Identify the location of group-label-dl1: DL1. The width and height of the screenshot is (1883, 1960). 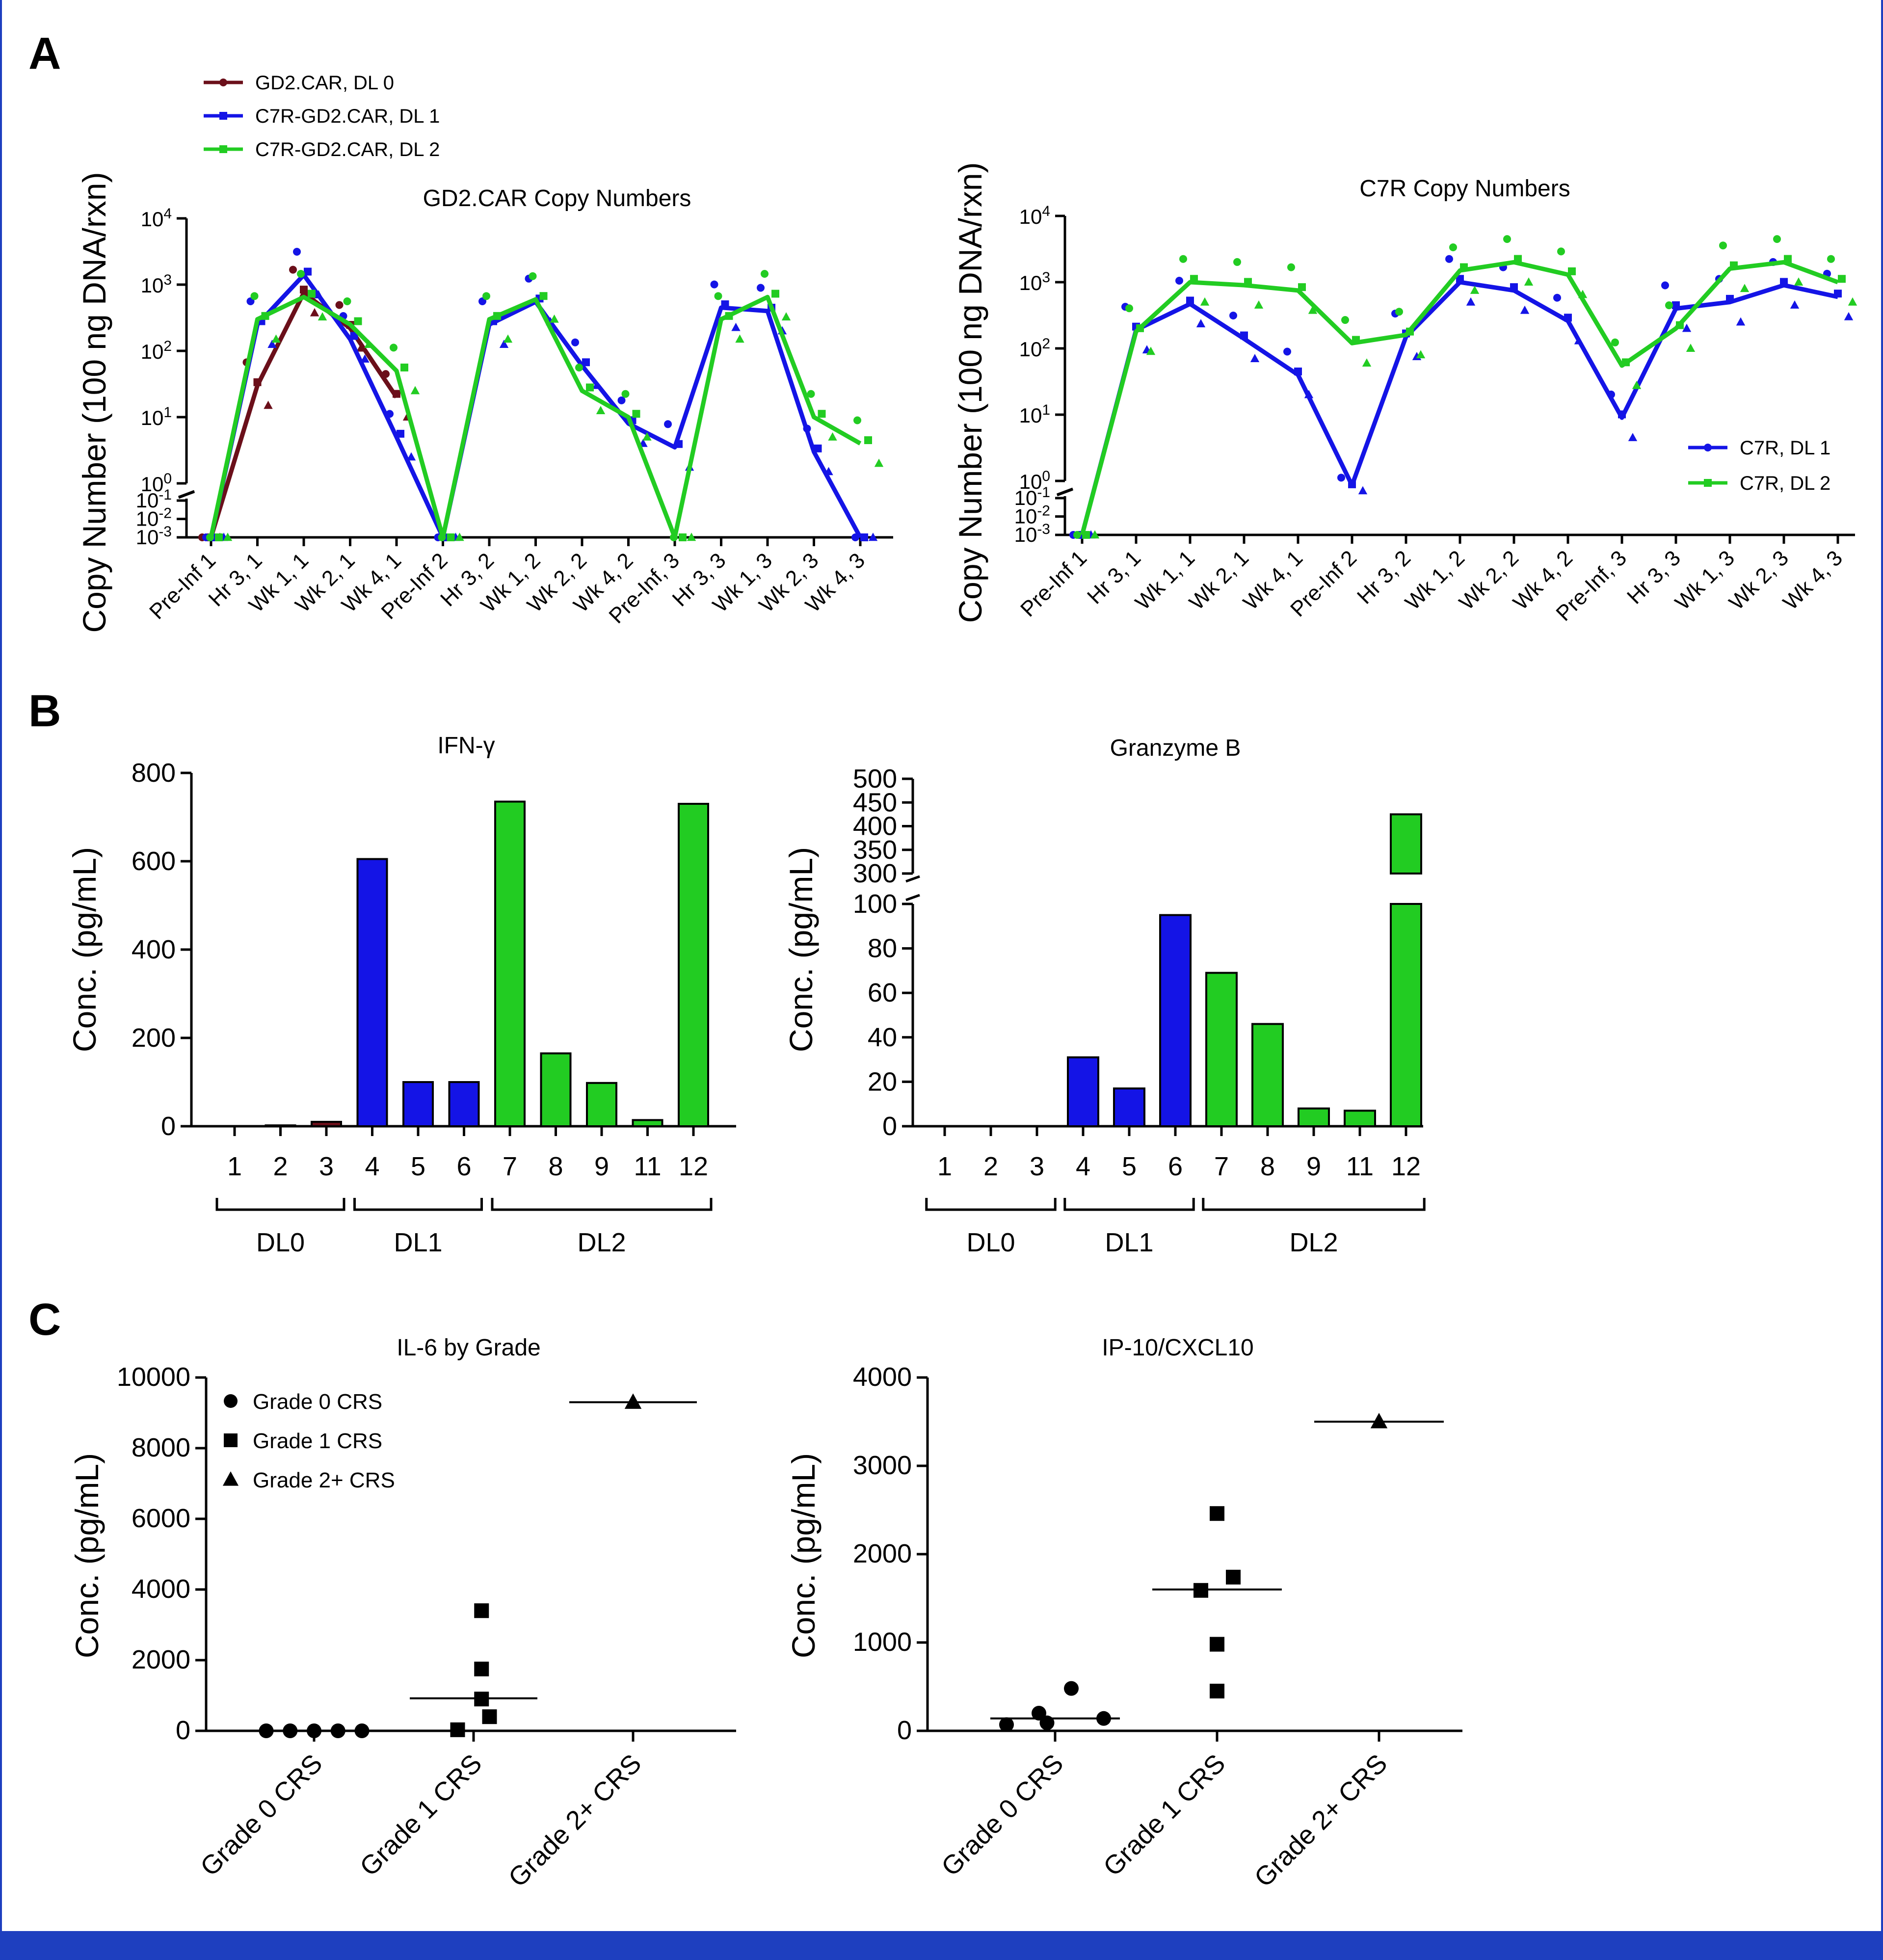
(1129, 1242).